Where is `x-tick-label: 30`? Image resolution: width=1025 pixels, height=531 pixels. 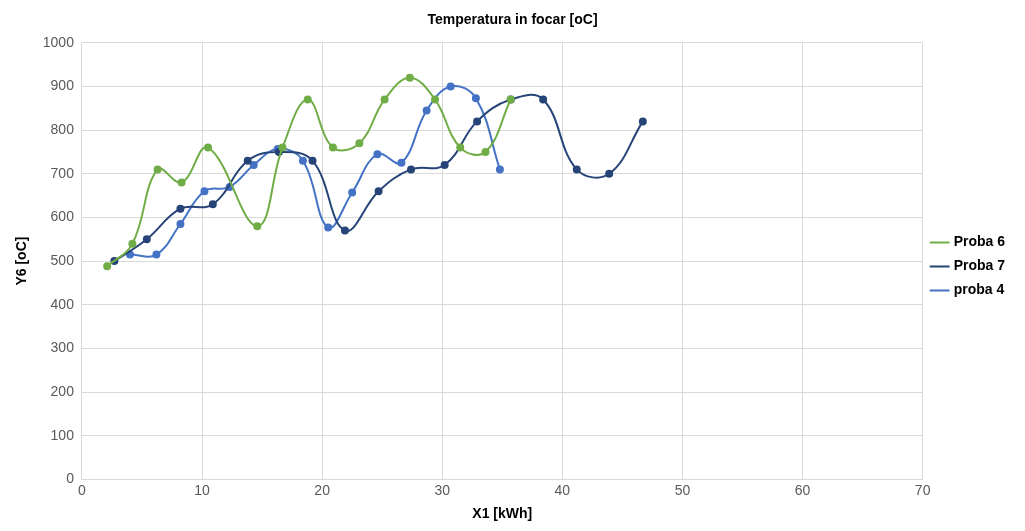
x-tick-label: 30 is located at coordinates (442, 489).